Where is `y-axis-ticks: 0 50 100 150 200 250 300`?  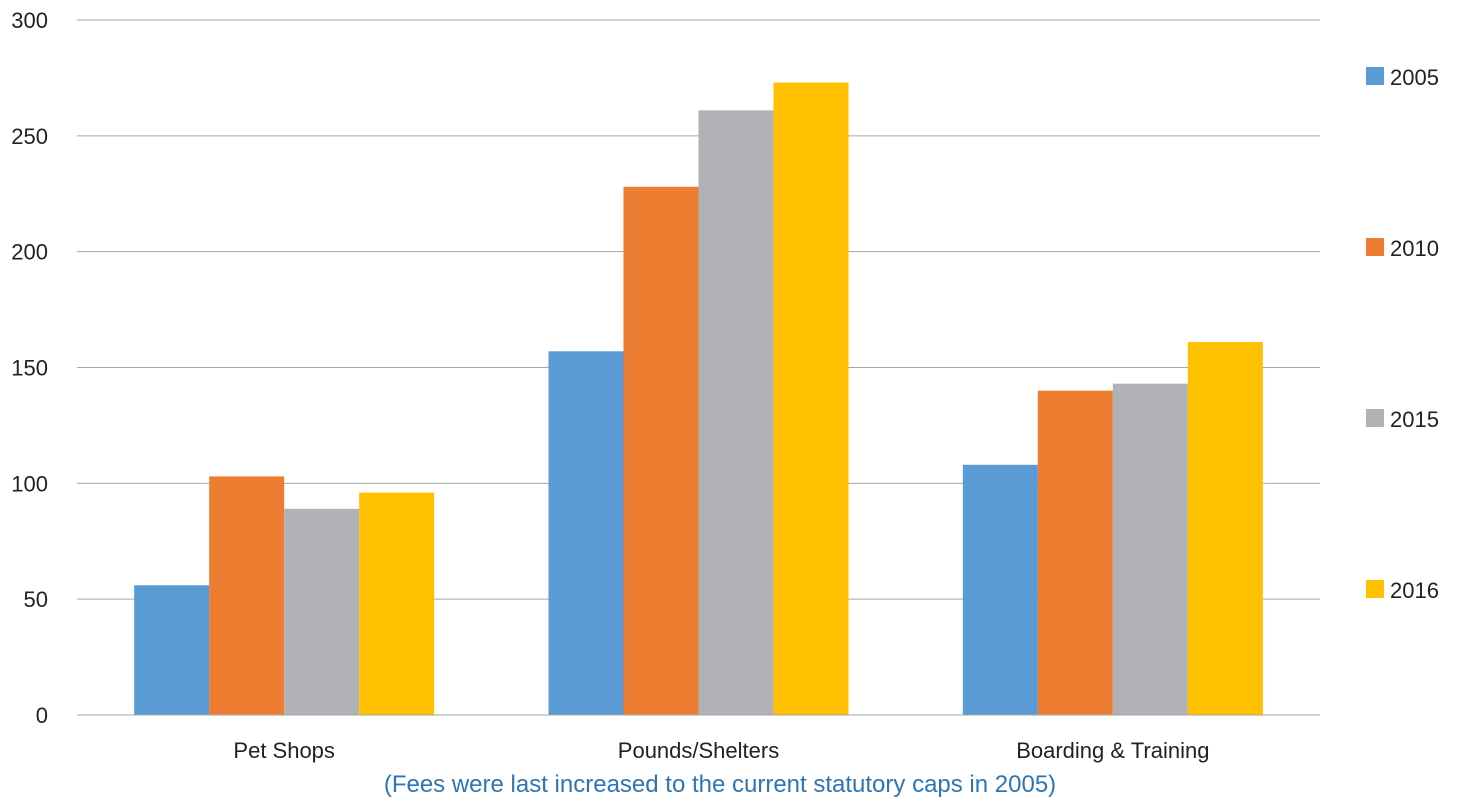 y-axis-ticks: 0 50 100 150 200 250 300 is located at coordinates (29, 368).